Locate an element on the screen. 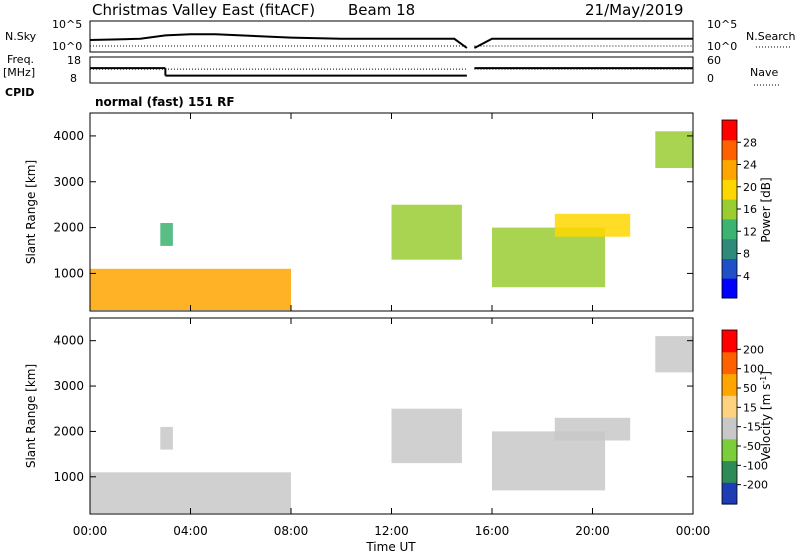 Image resolution: width=800 pixels, height=558 pixels. noise-series is located at coordinates (391, 41).